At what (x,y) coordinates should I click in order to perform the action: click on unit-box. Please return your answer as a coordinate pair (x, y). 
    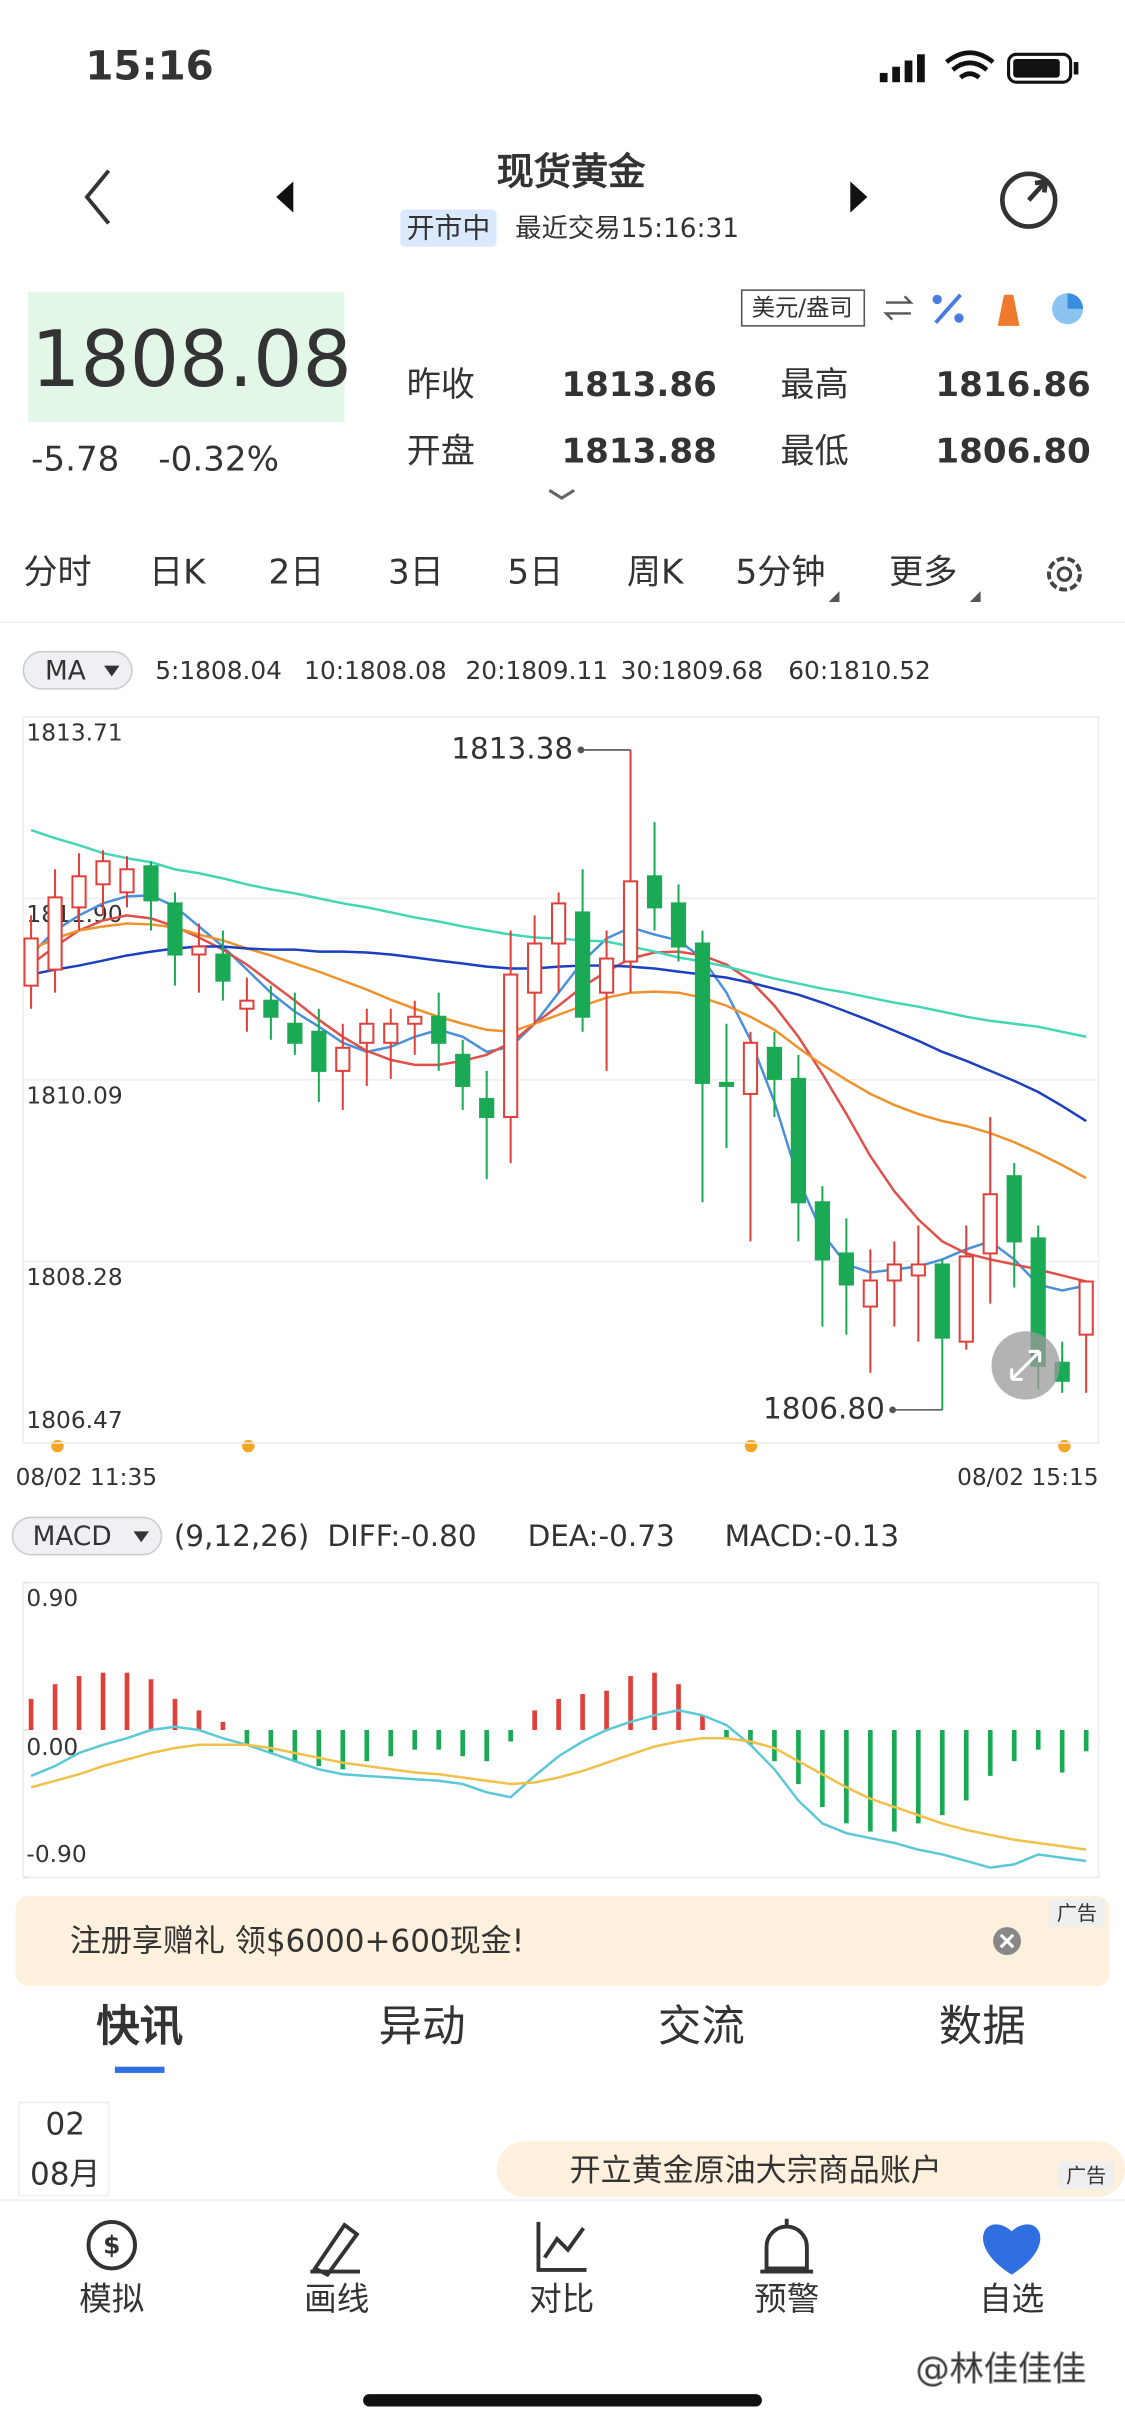
    Looking at the image, I should click on (803, 308).